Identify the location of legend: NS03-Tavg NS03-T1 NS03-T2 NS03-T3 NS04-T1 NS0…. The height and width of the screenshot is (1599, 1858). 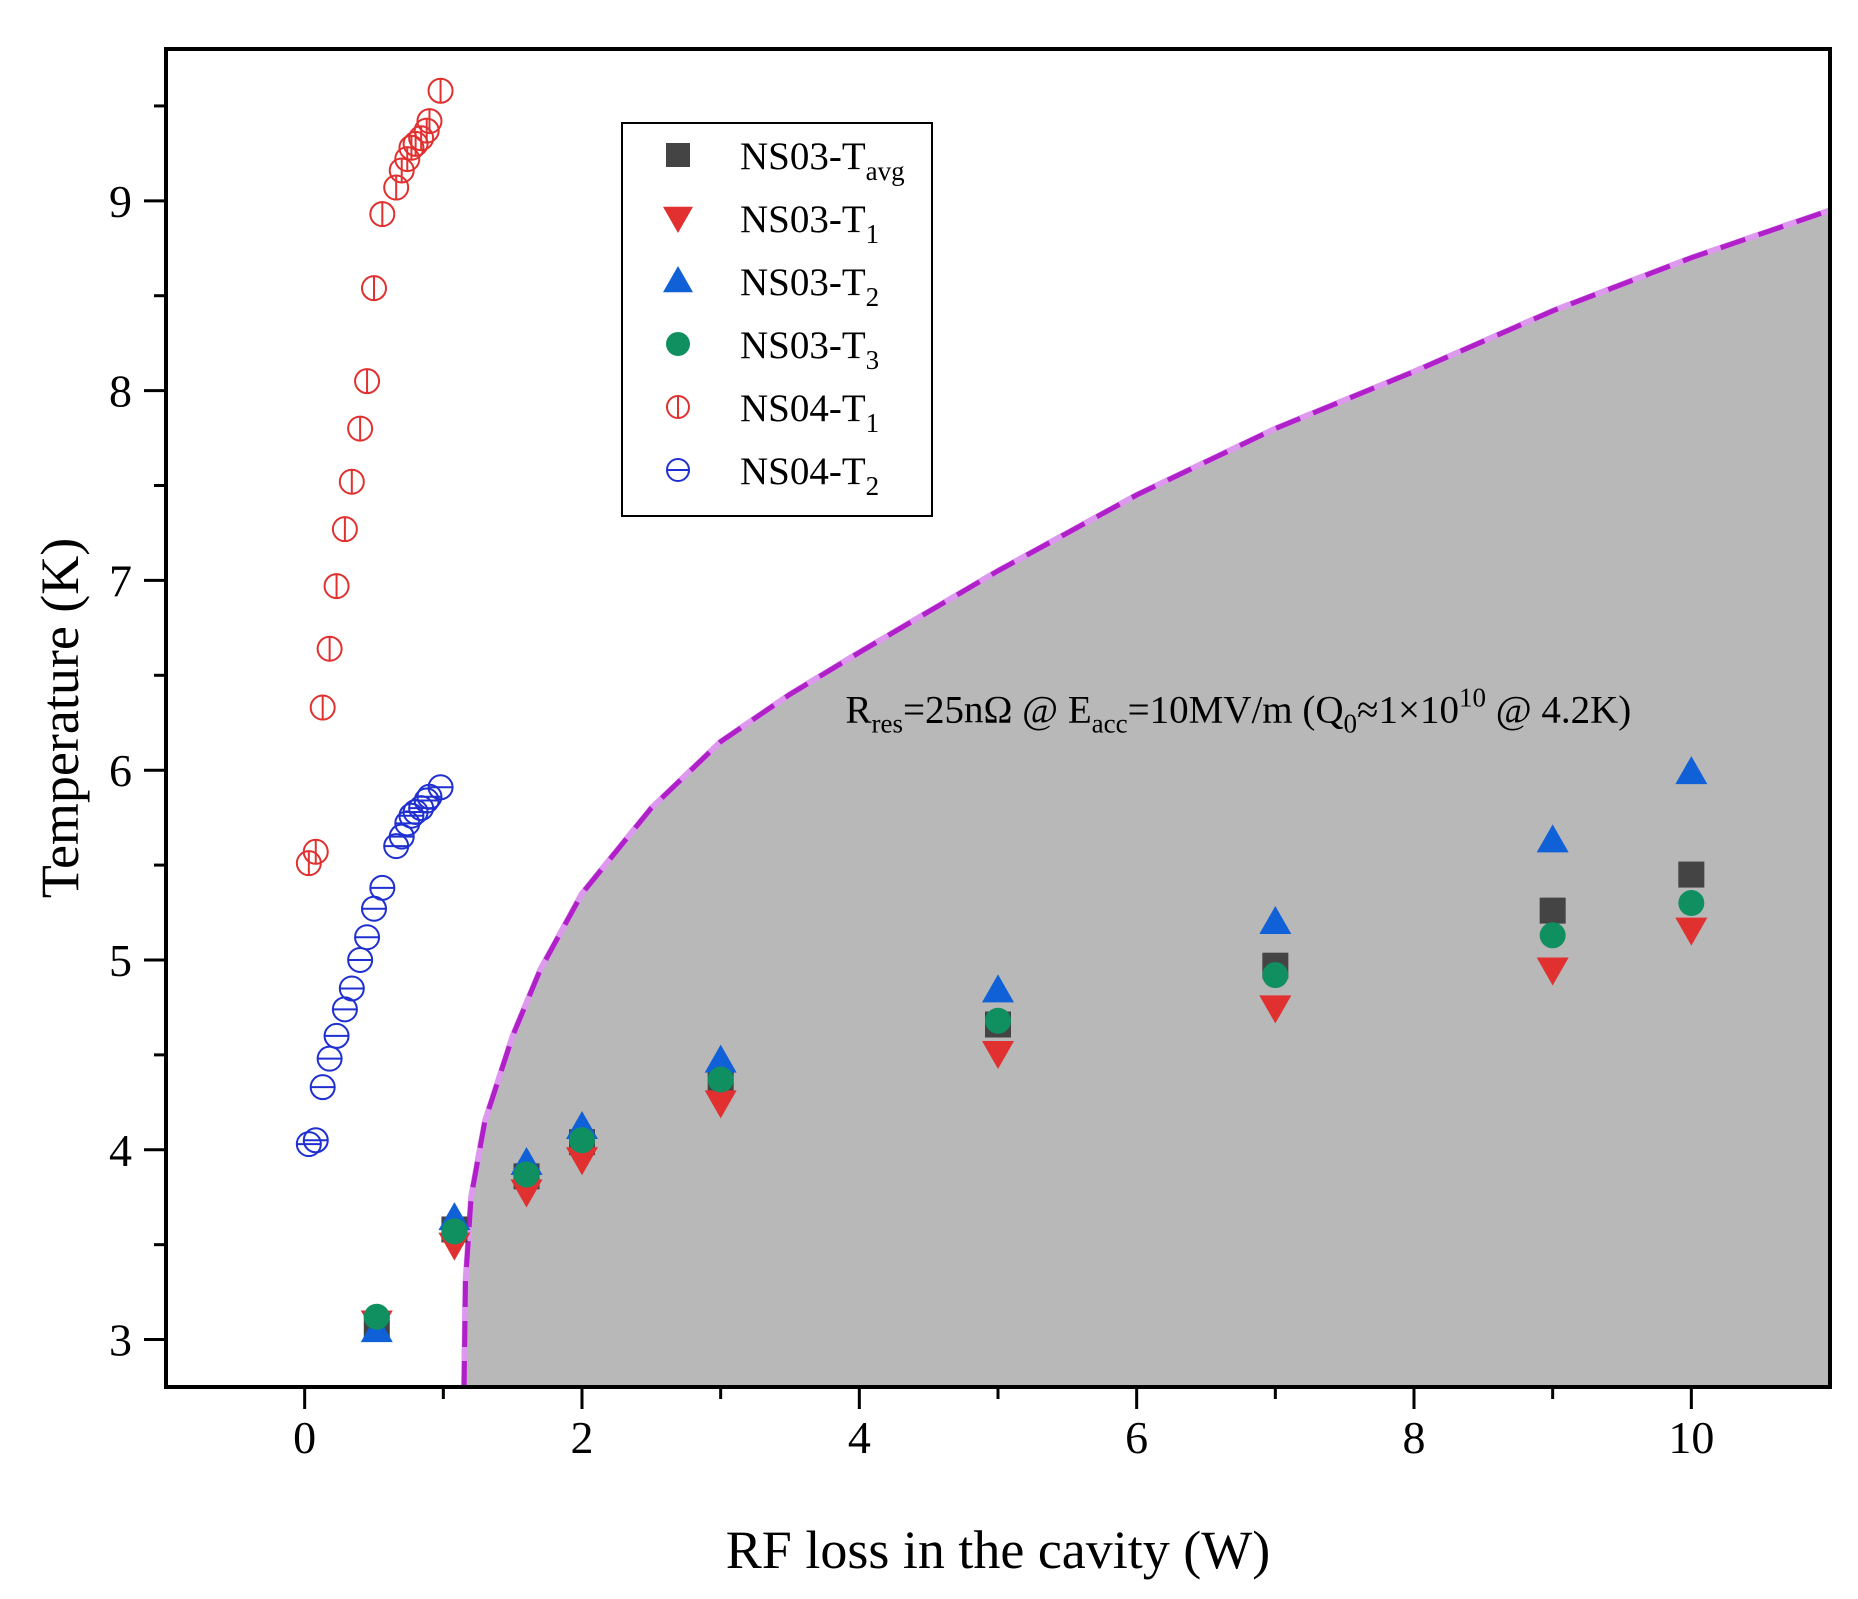
(777, 319).